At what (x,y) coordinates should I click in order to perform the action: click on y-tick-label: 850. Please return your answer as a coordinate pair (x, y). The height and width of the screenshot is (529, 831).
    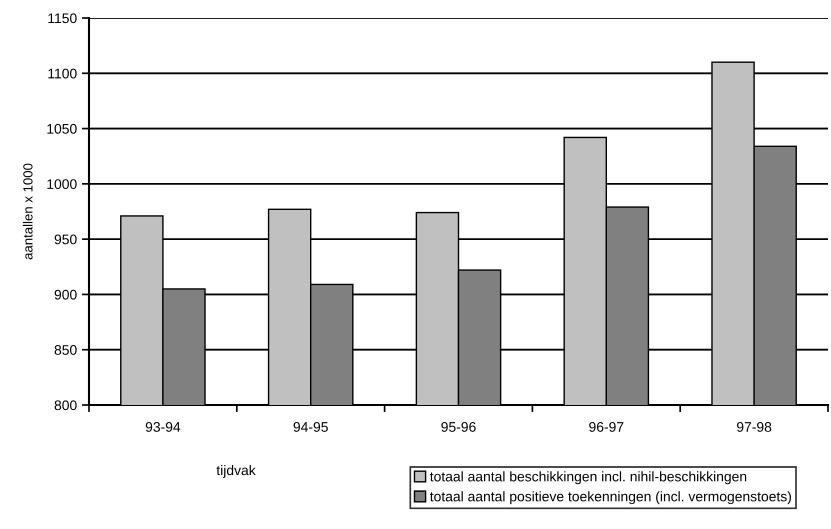
    Looking at the image, I should click on (65, 350).